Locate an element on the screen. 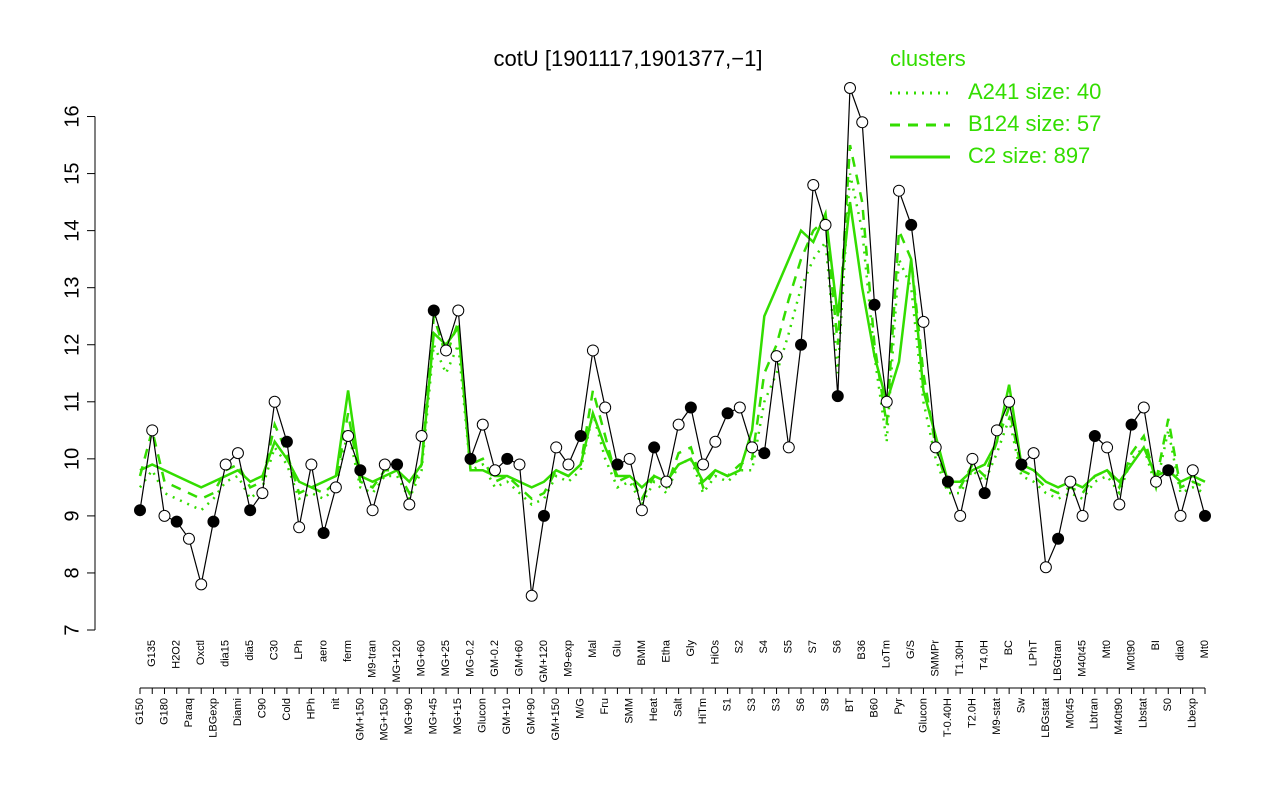 The image size is (1280, 800). x-tick-label: GM+10 is located at coordinates (507, 716).